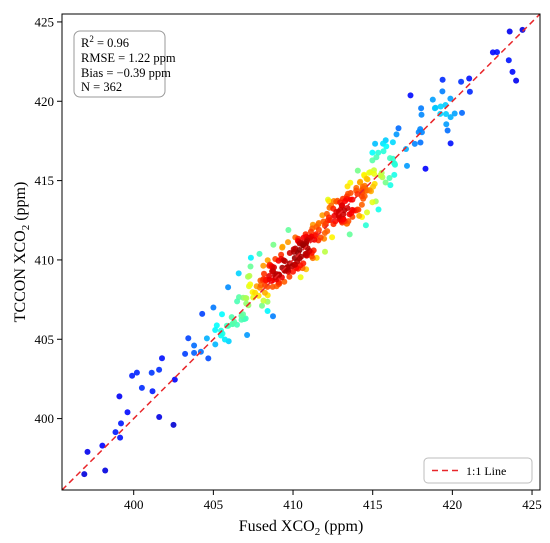  I want to click on y-tick-label: 425, so click(45, 21).